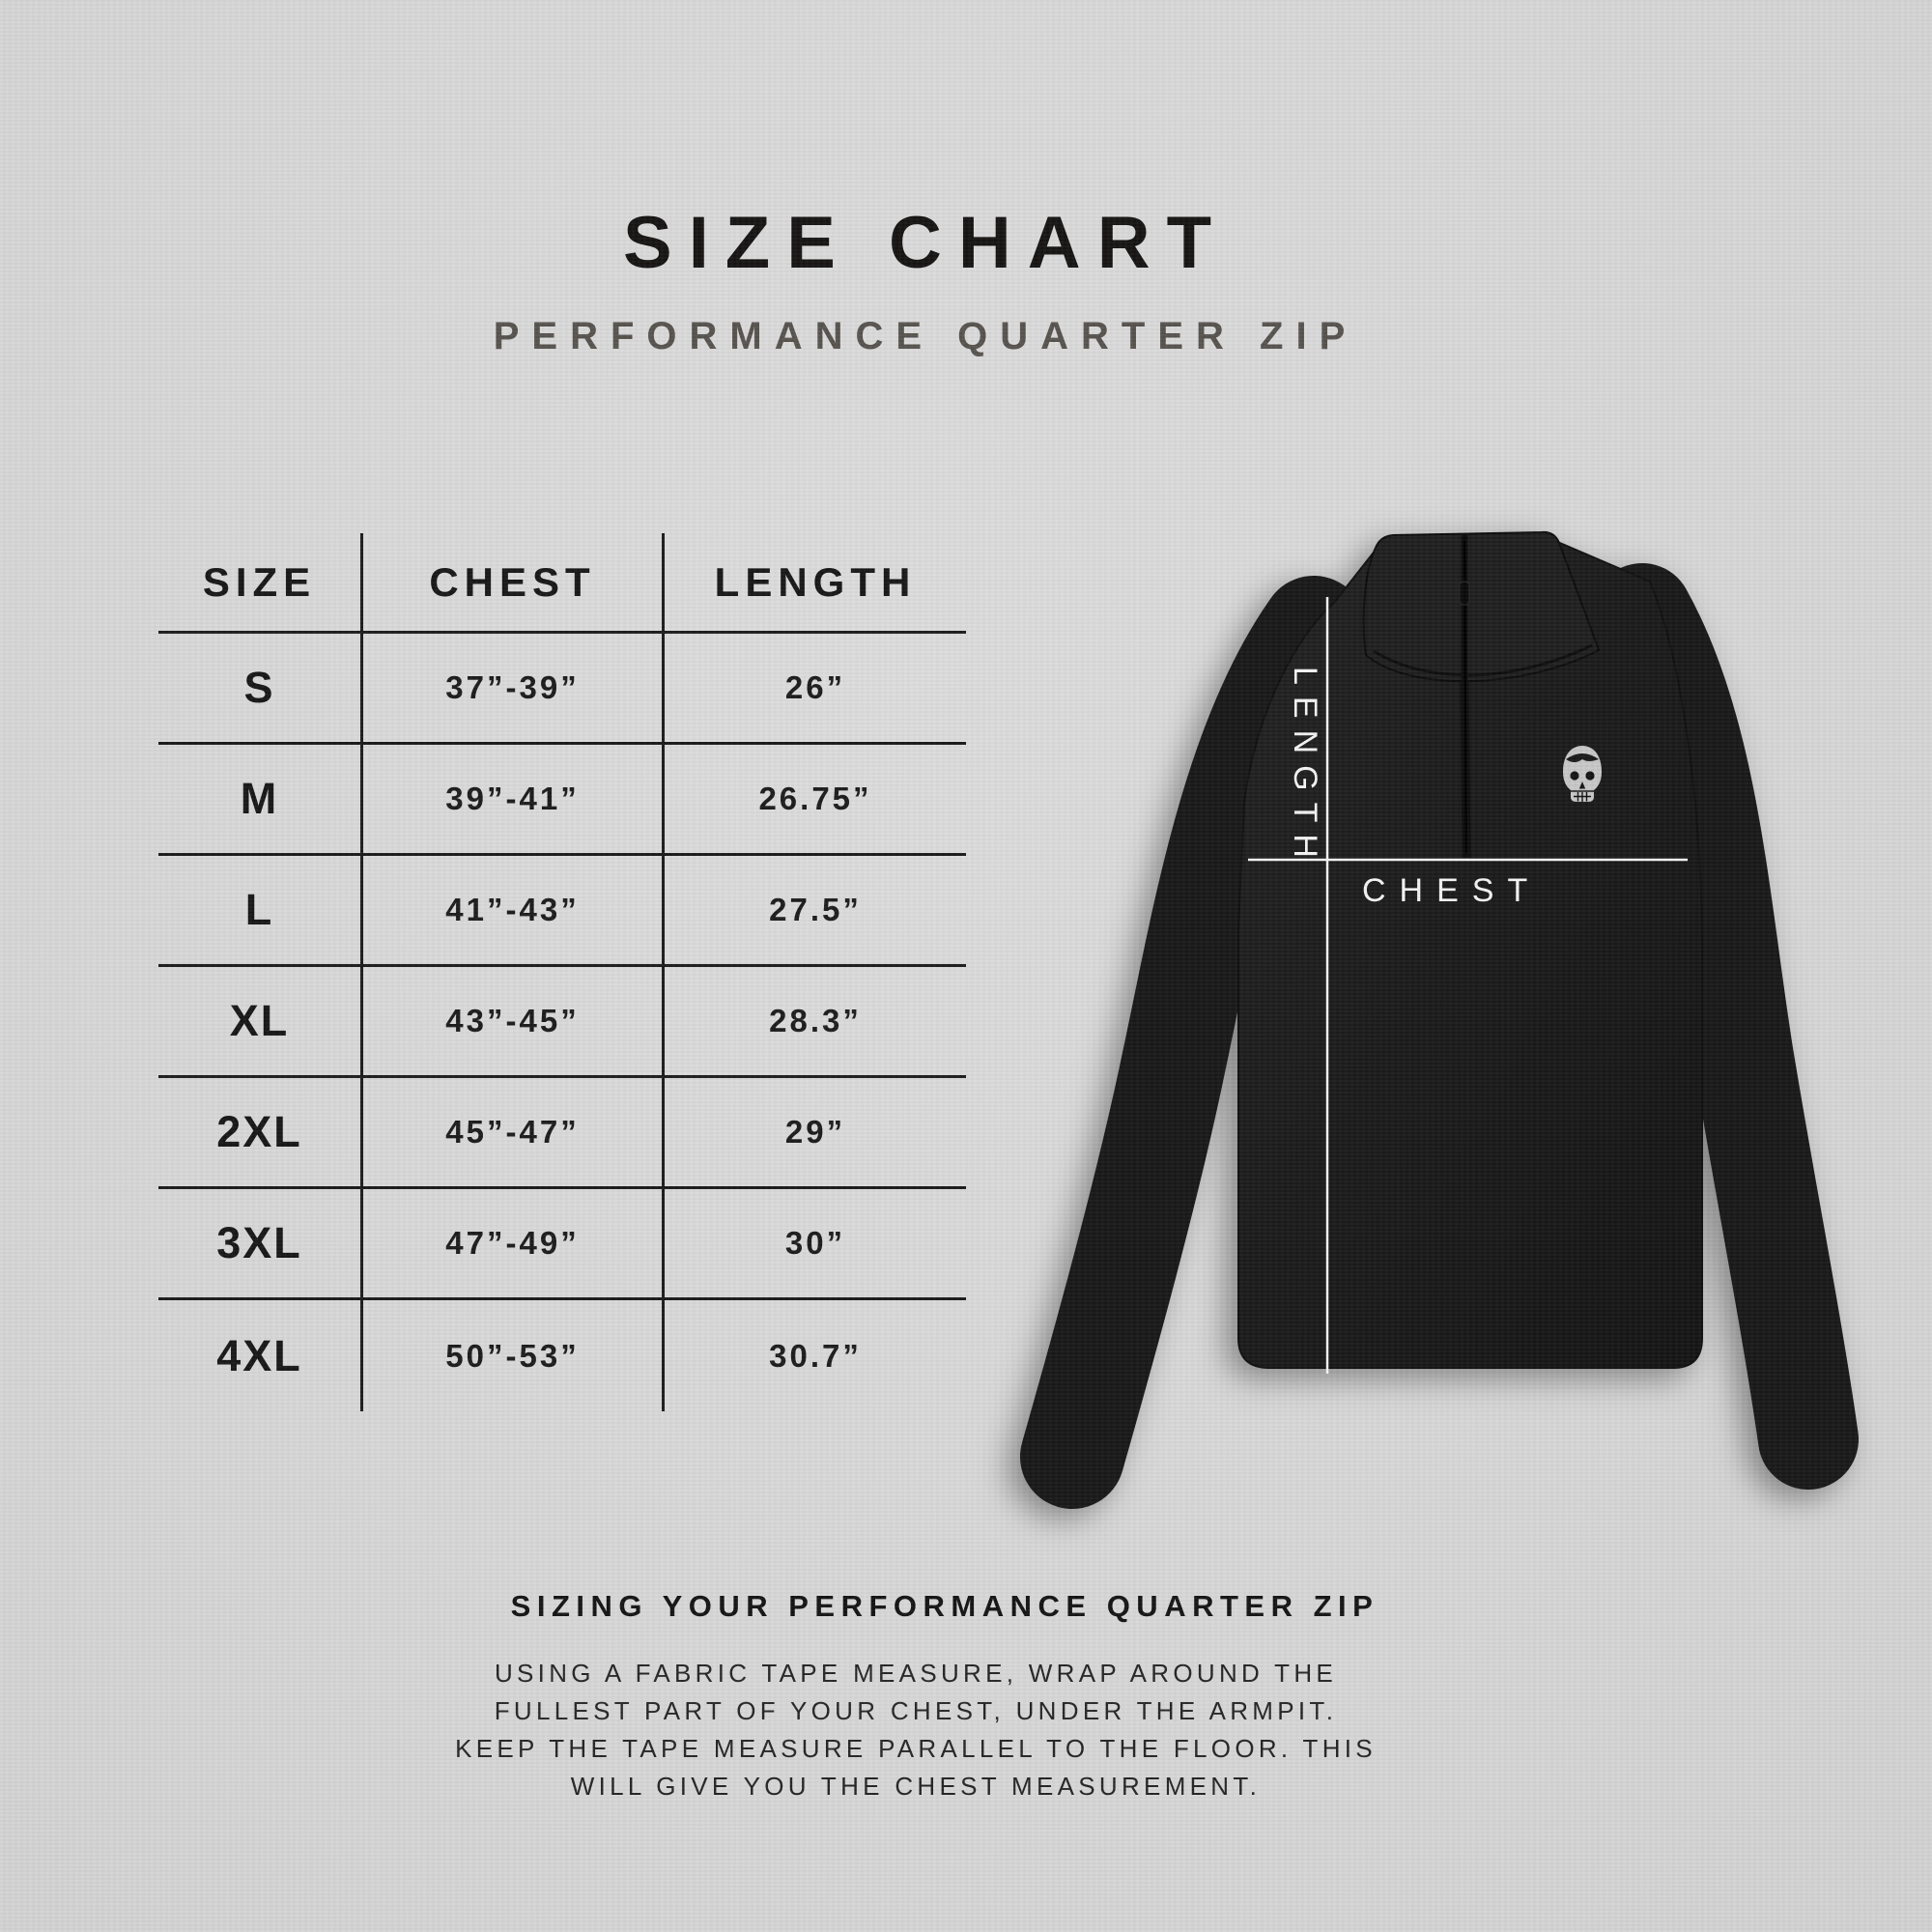 The image size is (1932, 1932). What do you see at coordinates (260, 689) in the screenshot?
I see `size-cell: S` at bounding box center [260, 689].